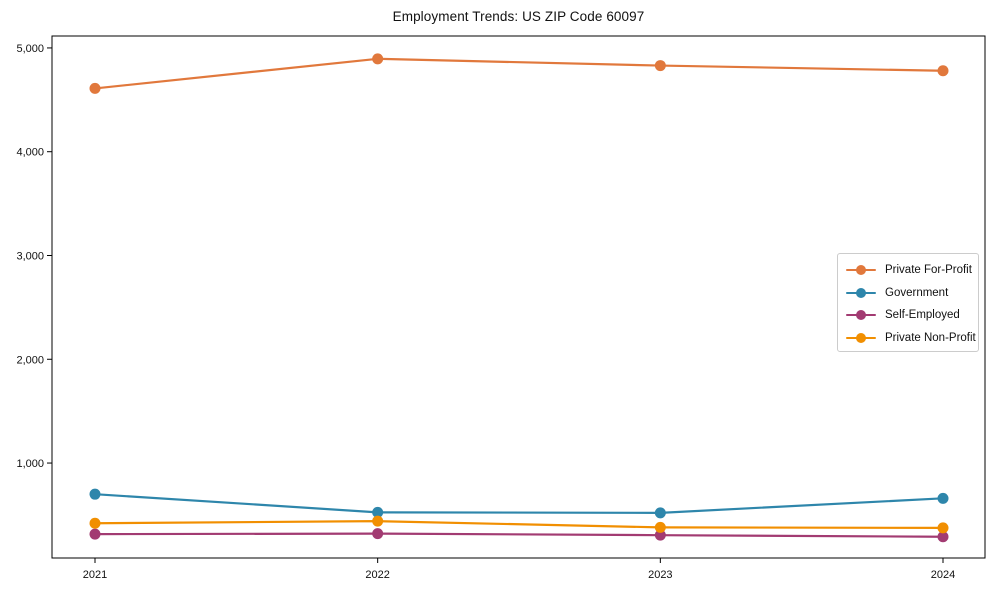  I want to click on legend-marker-government, so click(861, 292).